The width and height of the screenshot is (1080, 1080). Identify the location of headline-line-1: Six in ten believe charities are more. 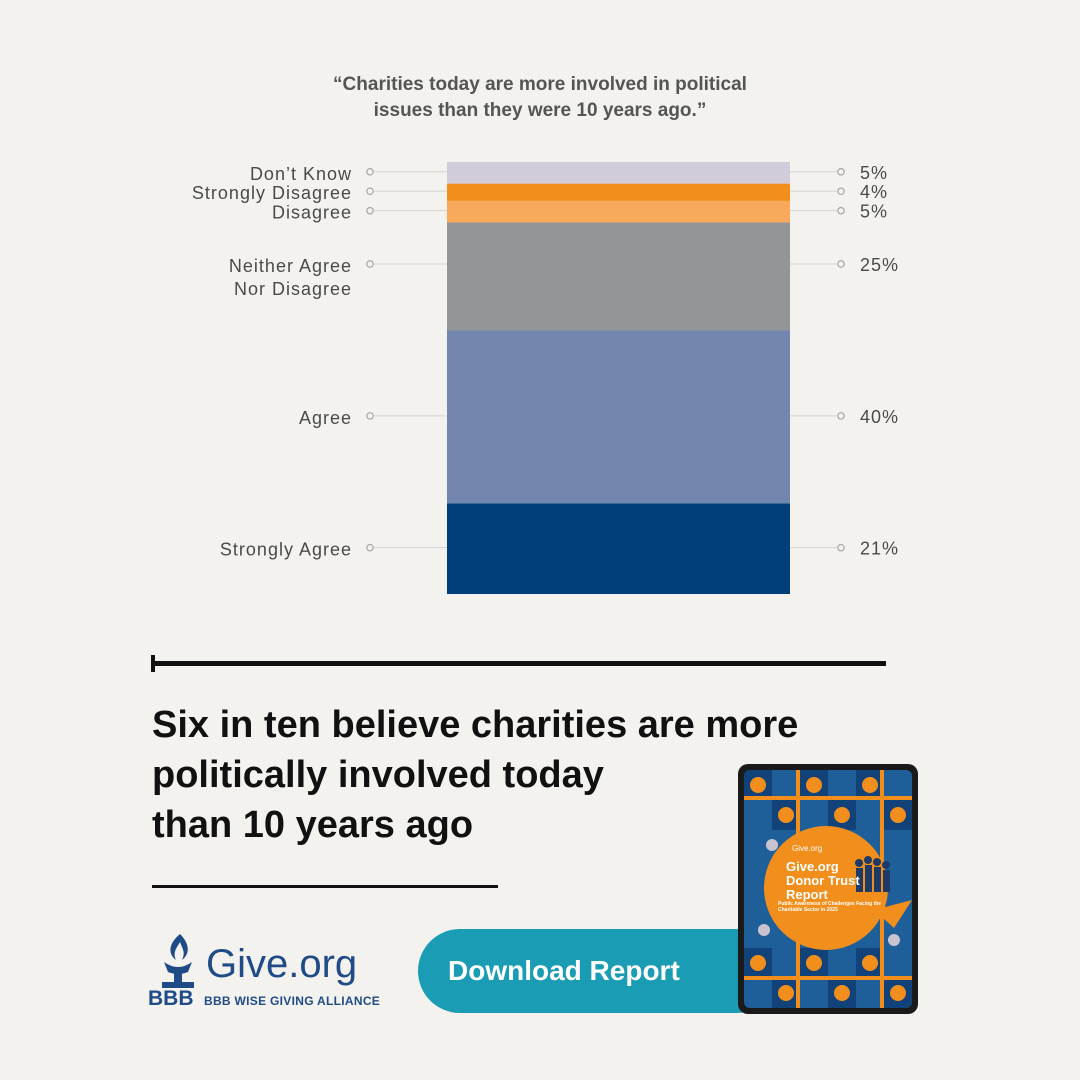
(475, 725).